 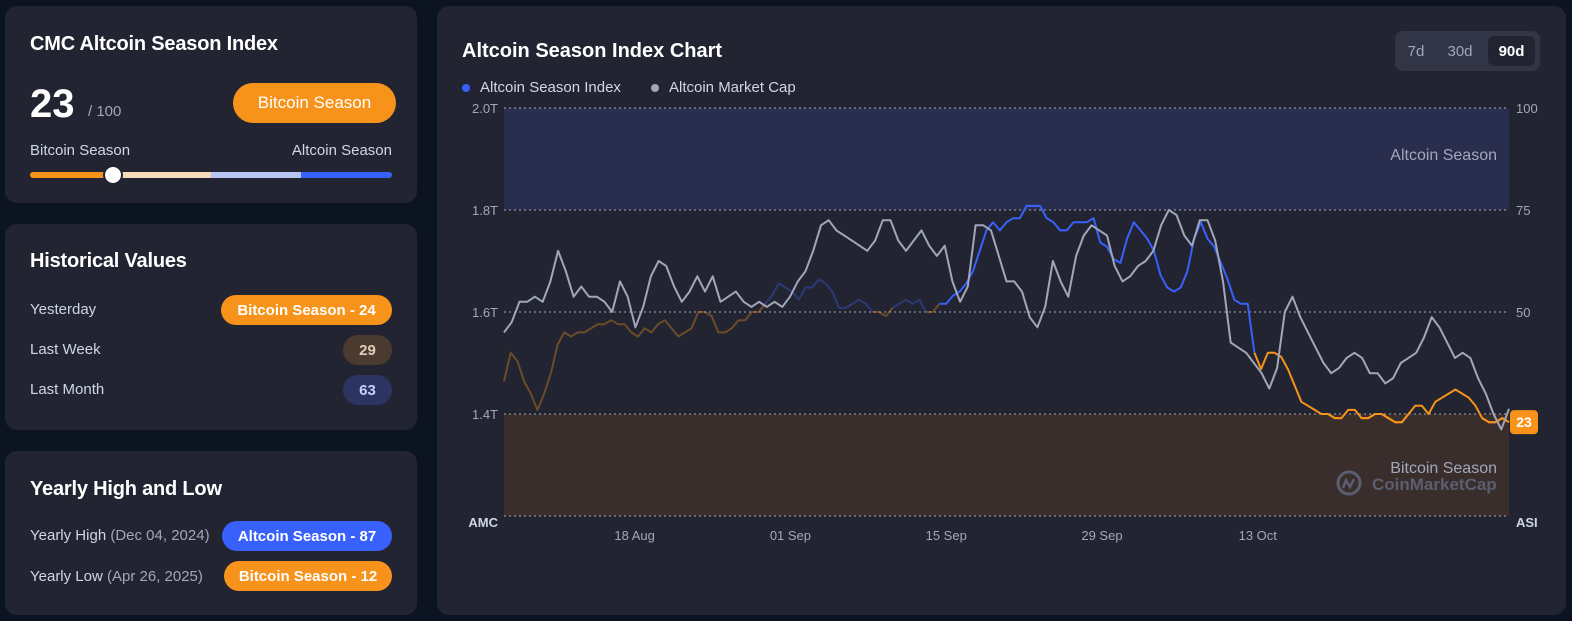 I want to click on historical-row-label: Last Month, so click(x=67, y=389).